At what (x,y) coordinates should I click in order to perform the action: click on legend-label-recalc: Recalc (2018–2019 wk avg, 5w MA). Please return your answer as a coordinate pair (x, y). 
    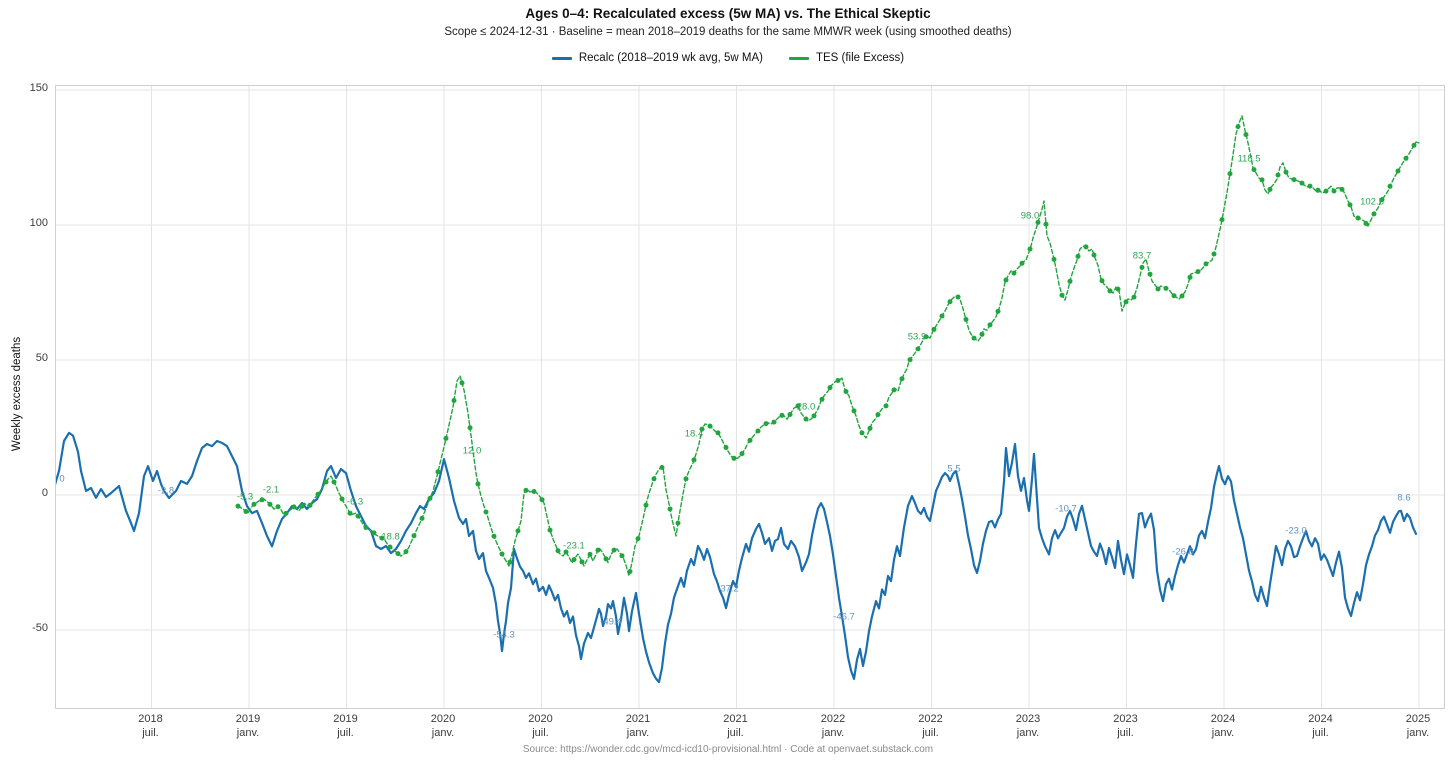
    Looking at the image, I should click on (670, 58).